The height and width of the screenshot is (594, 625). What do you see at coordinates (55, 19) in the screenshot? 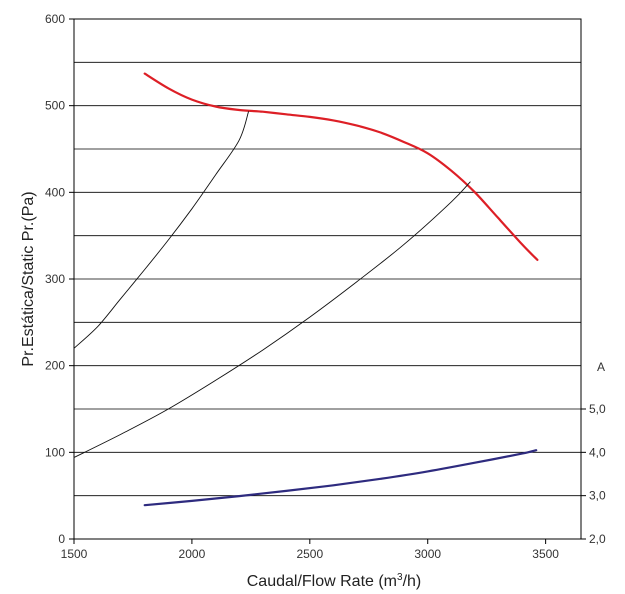
I see `y-tick-label: 600` at bounding box center [55, 19].